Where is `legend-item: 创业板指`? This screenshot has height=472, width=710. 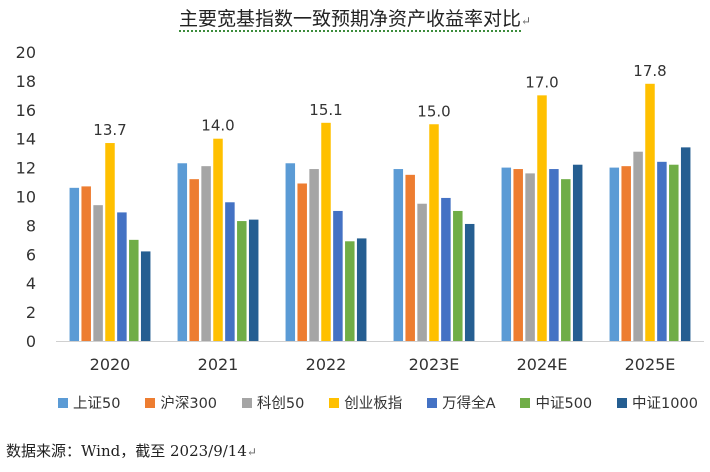
legend-item: 创业板指 is located at coordinates (365, 402).